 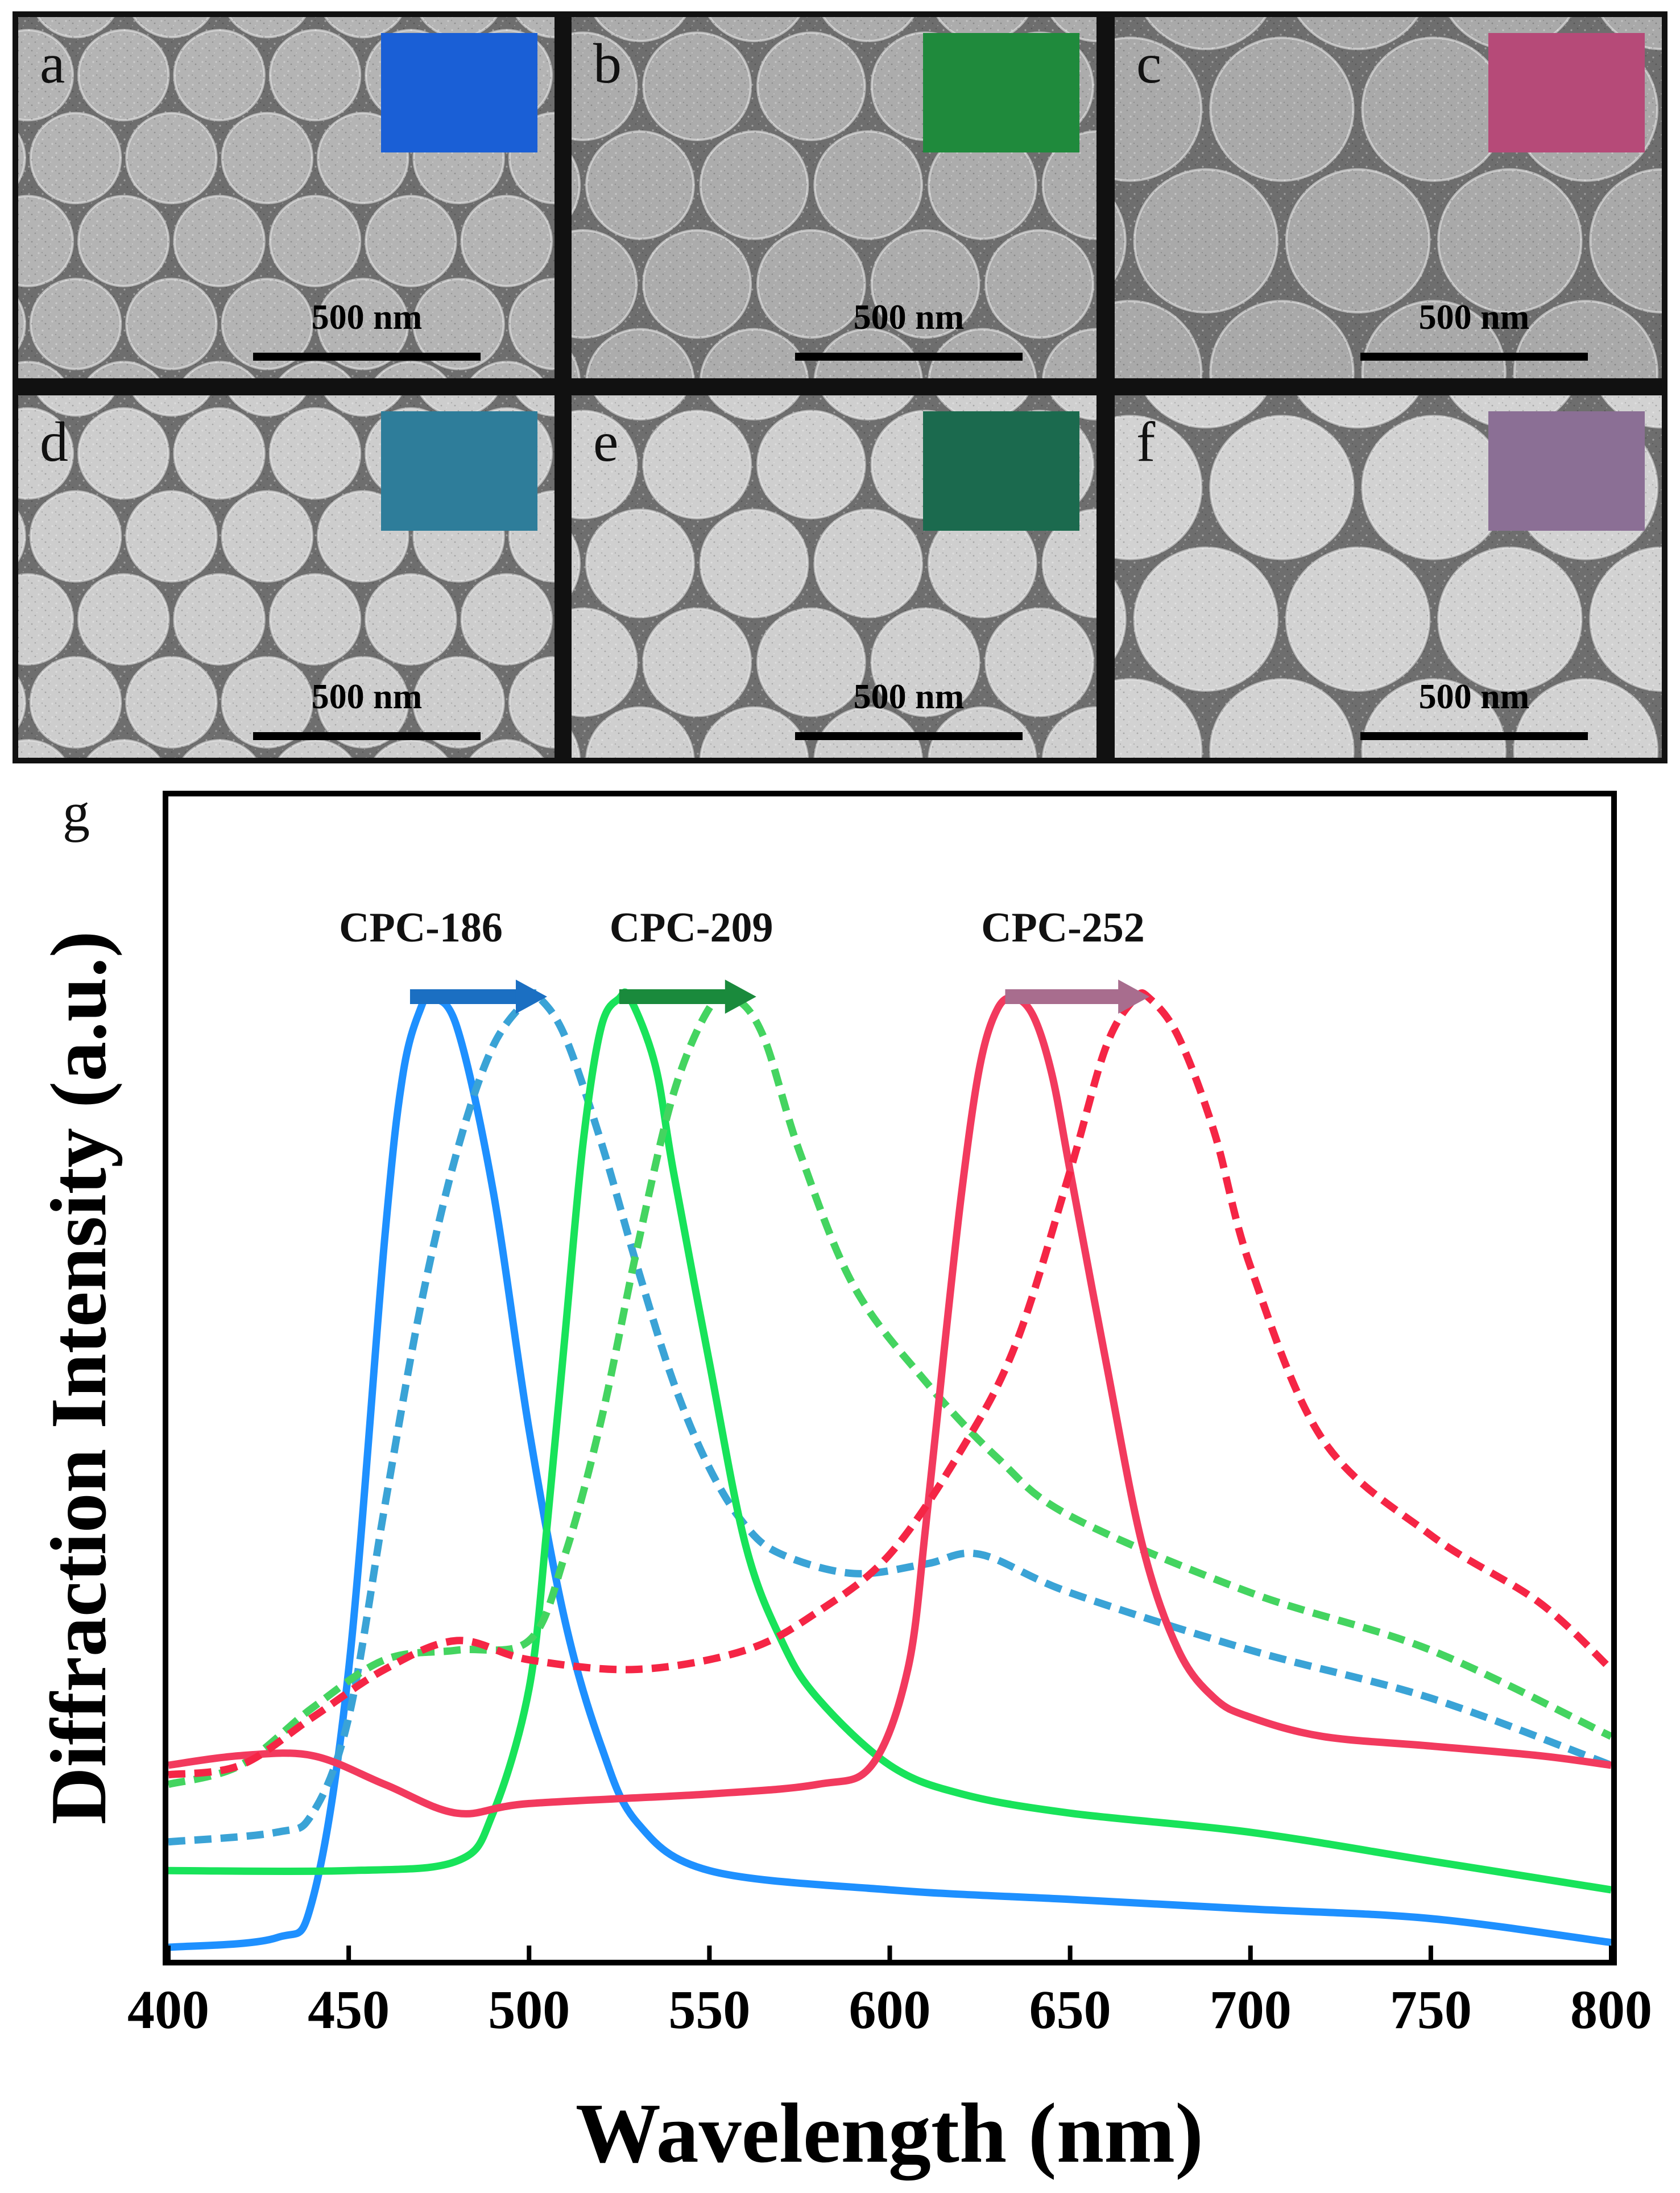 I want to click on series-annotation-label: CPC-209, so click(x=691, y=928).